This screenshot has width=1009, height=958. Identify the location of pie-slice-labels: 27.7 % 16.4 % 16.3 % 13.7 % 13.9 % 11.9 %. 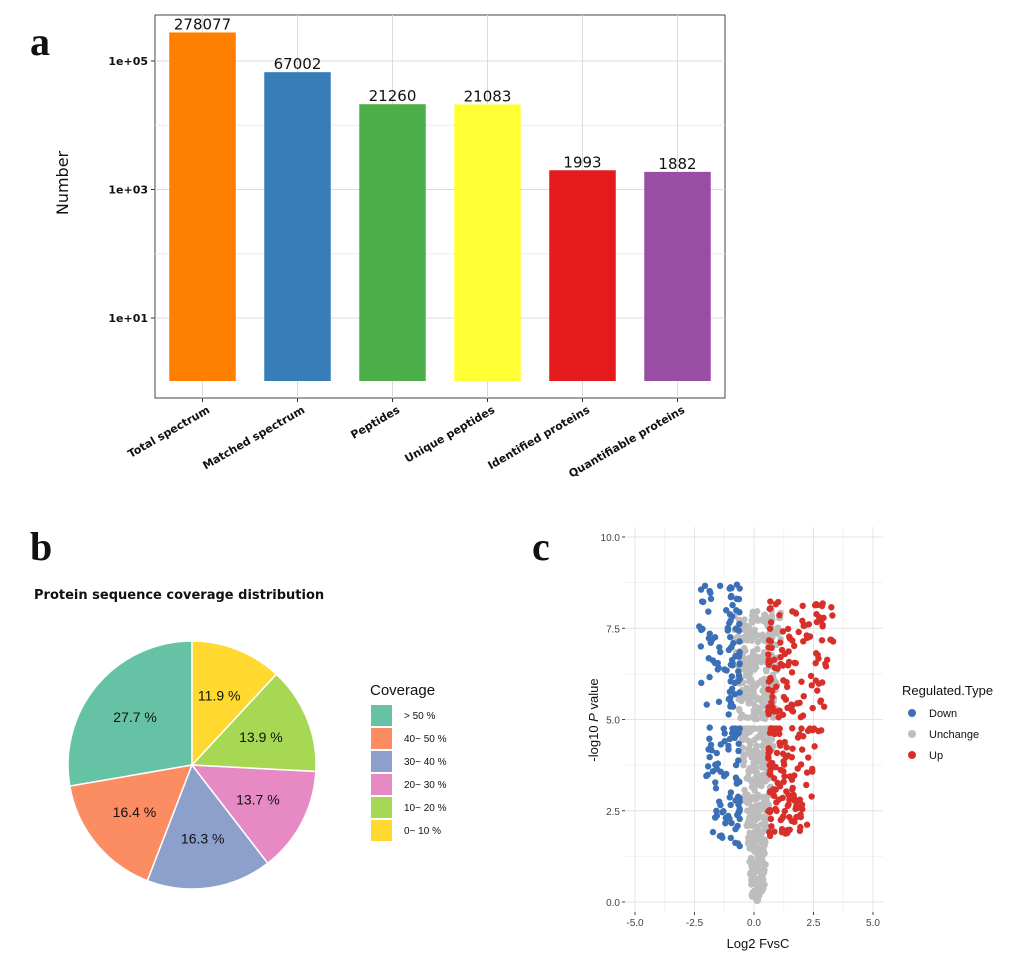
(198, 767).